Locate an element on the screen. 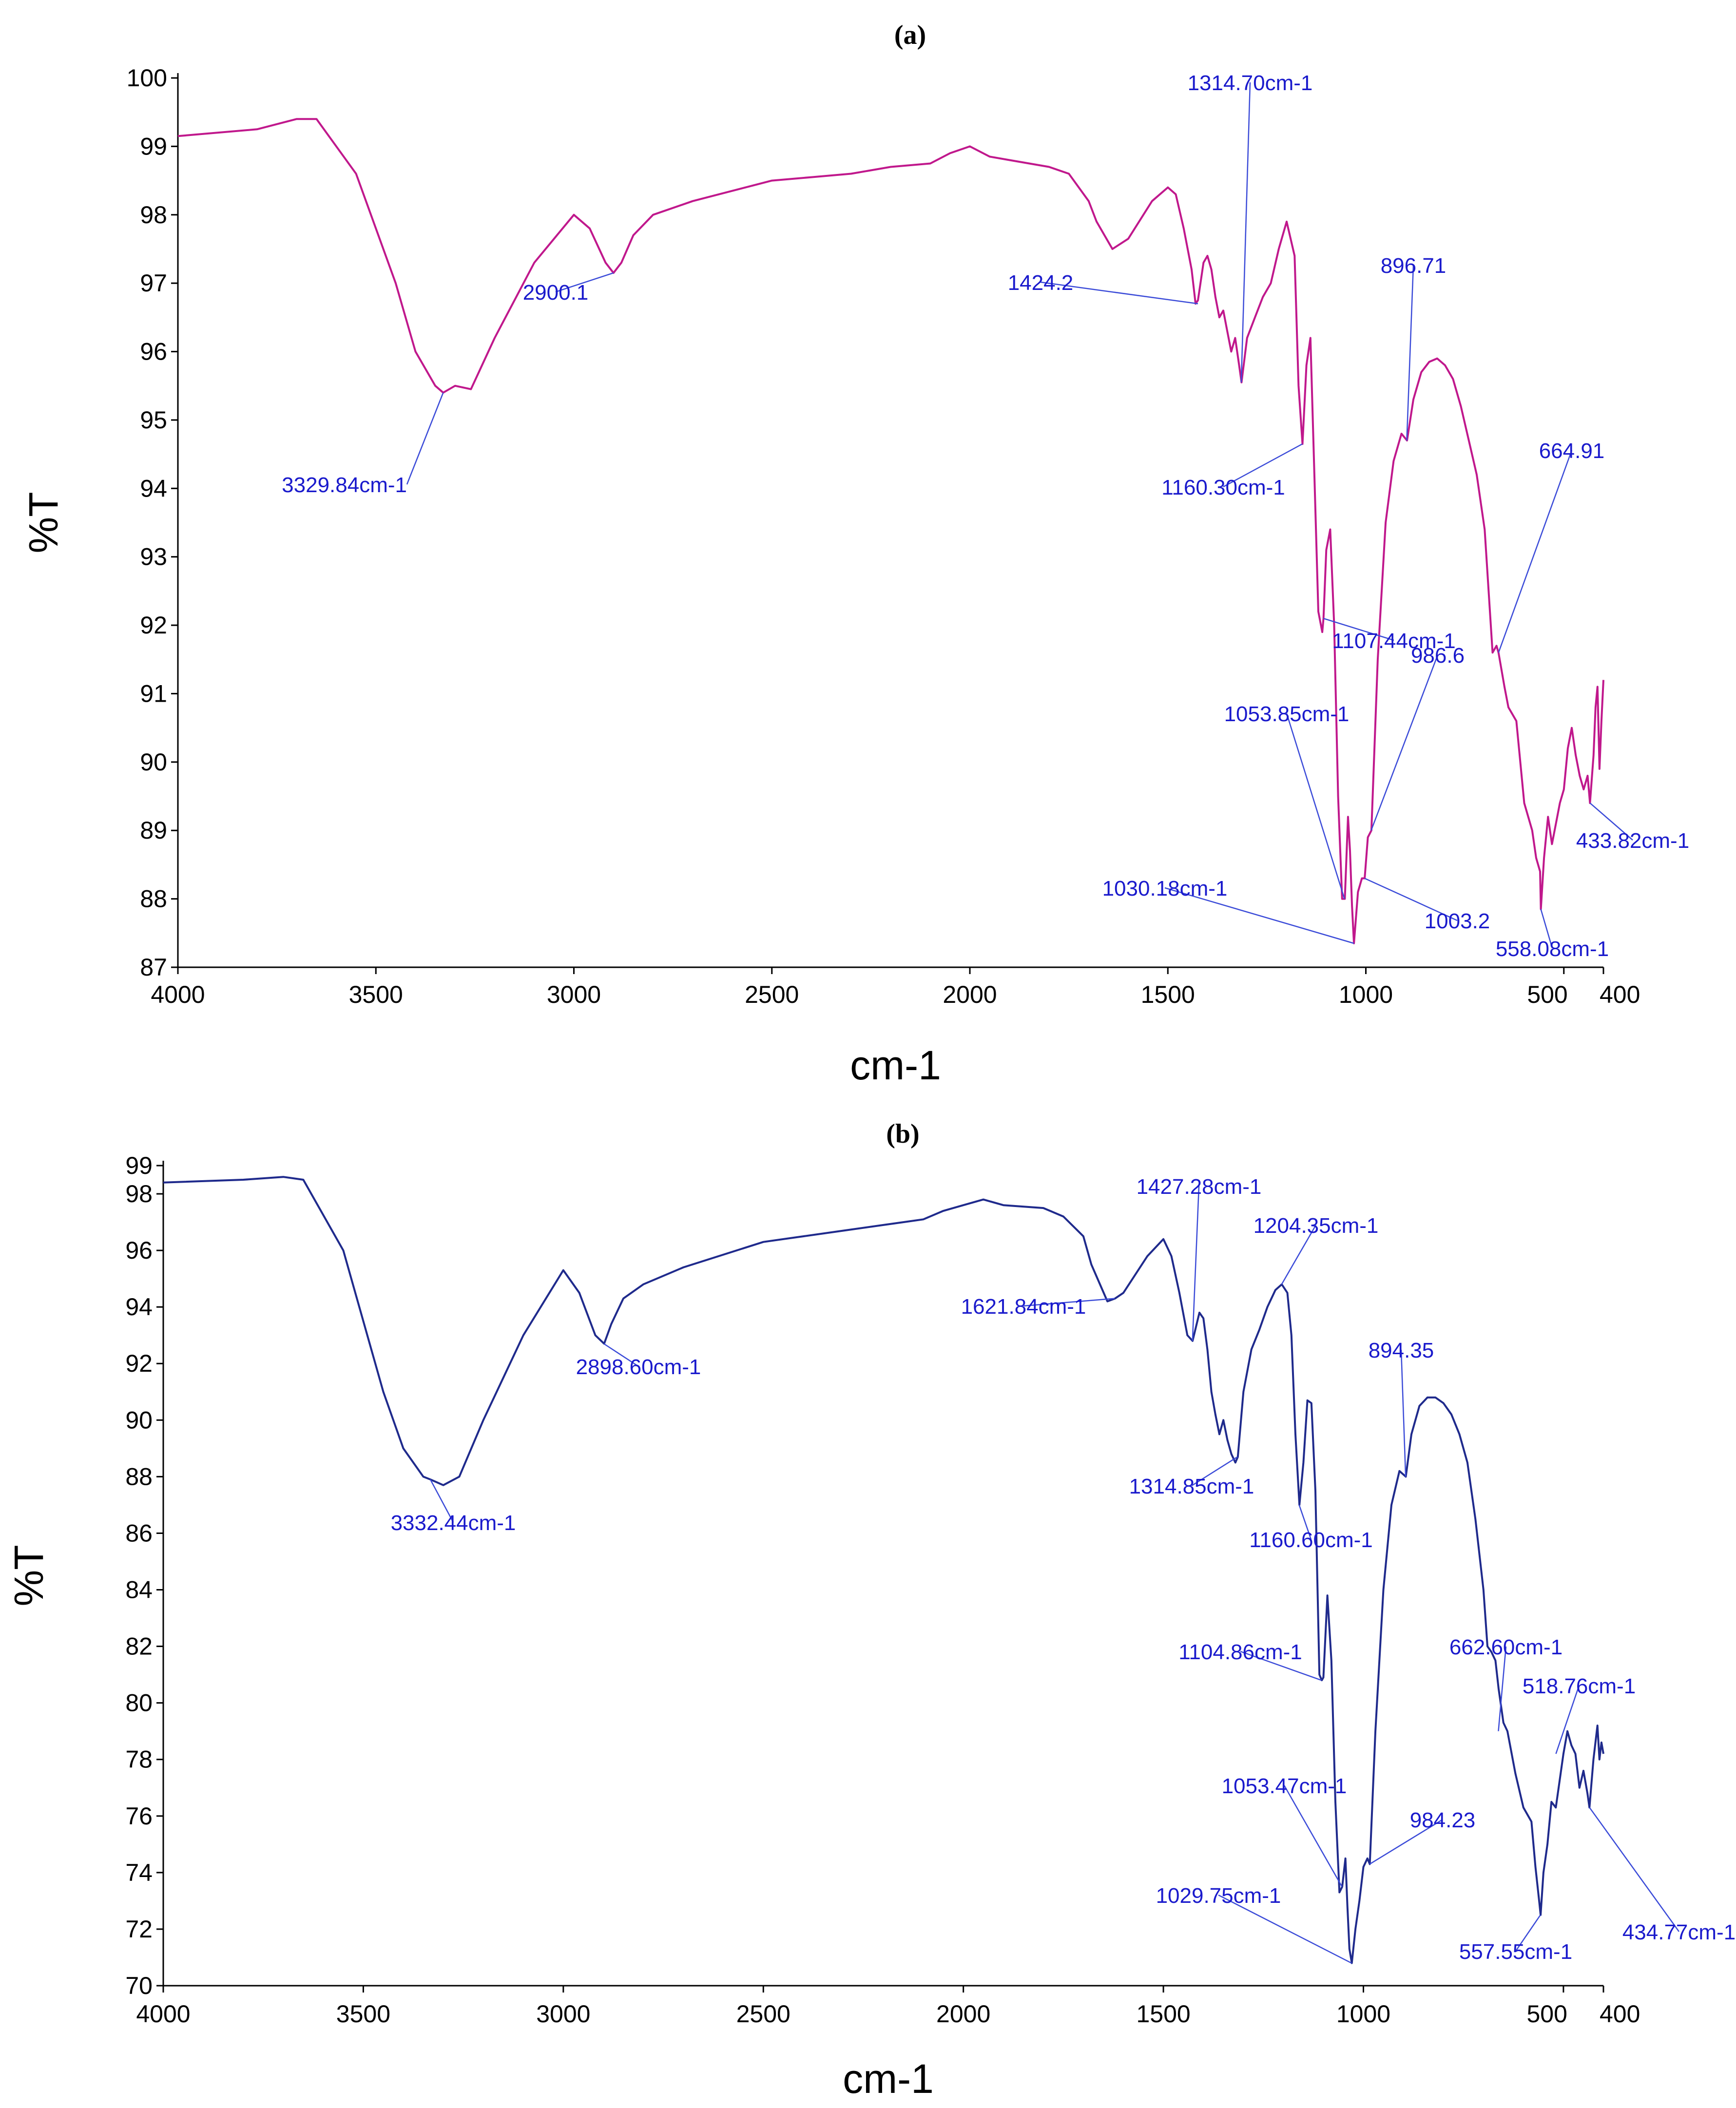 Image resolution: width=1736 pixels, height=2108 pixels. y-tick-label: 91 is located at coordinates (153, 694).